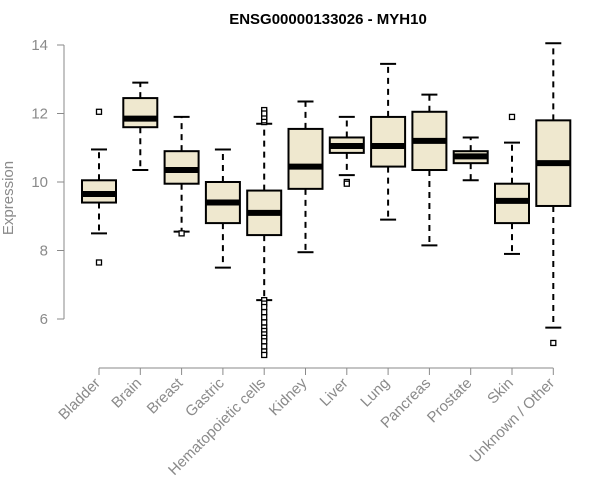  Describe the element at coordinates (450, 401) in the screenshot. I see `x-tick-label: Prostate` at that location.